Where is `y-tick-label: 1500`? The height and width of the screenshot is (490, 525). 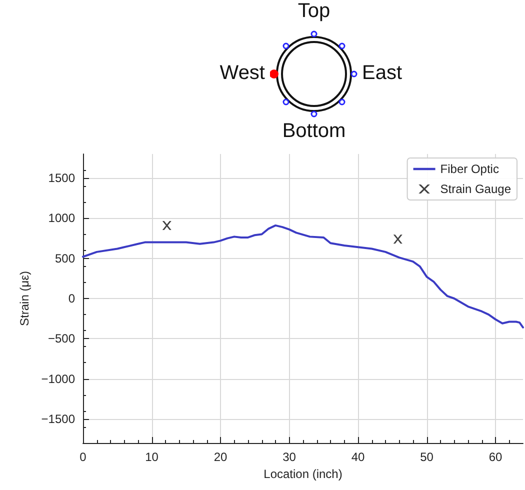
y-tick-label: 1500 is located at coordinates (62, 178).